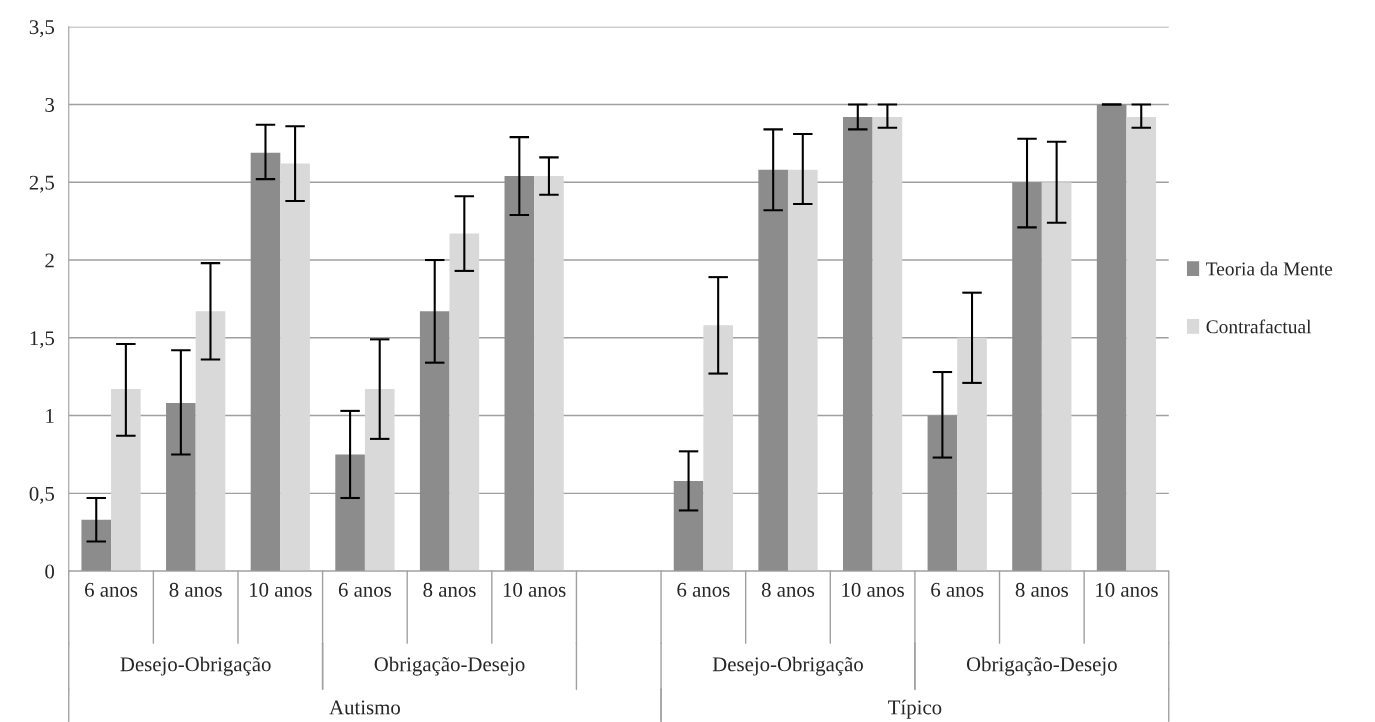  What do you see at coordinates (50, 571) in the screenshot?
I see `y-tick-label: 0` at bounding box center [50, 571].